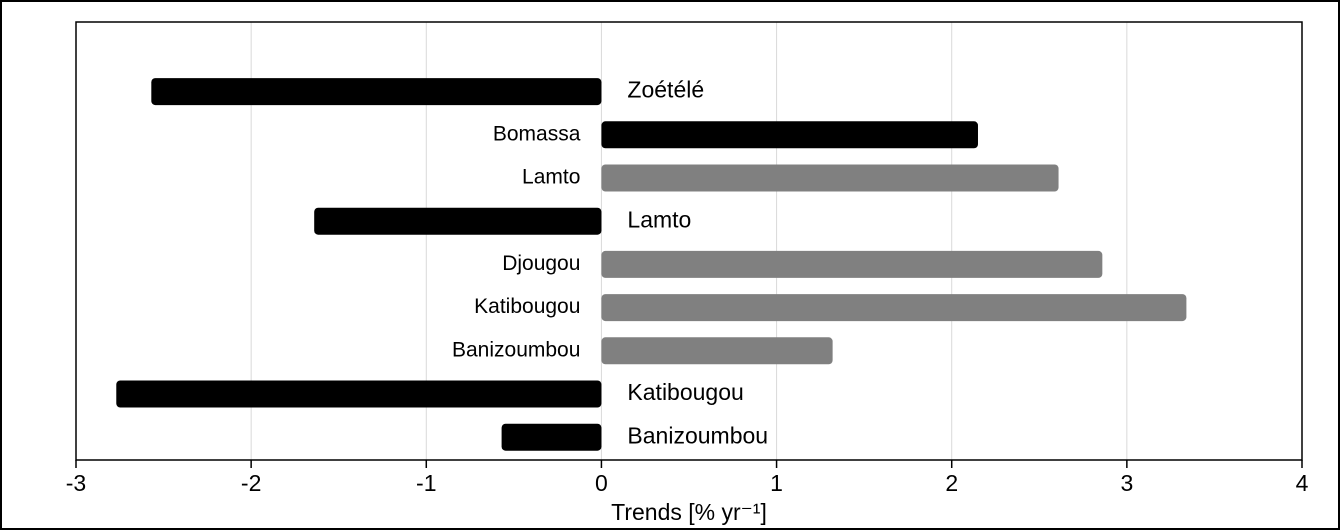  What do you see at coordinates (689, 512) in the screenshot?
I see `x-axis-label: Trends [% yr⁻¹]` at bounding box center [689, 512].